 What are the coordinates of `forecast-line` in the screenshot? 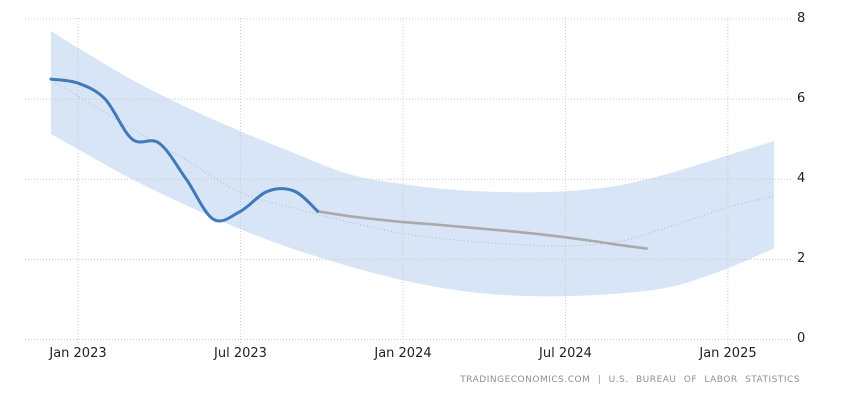 It's located at (482, 230).